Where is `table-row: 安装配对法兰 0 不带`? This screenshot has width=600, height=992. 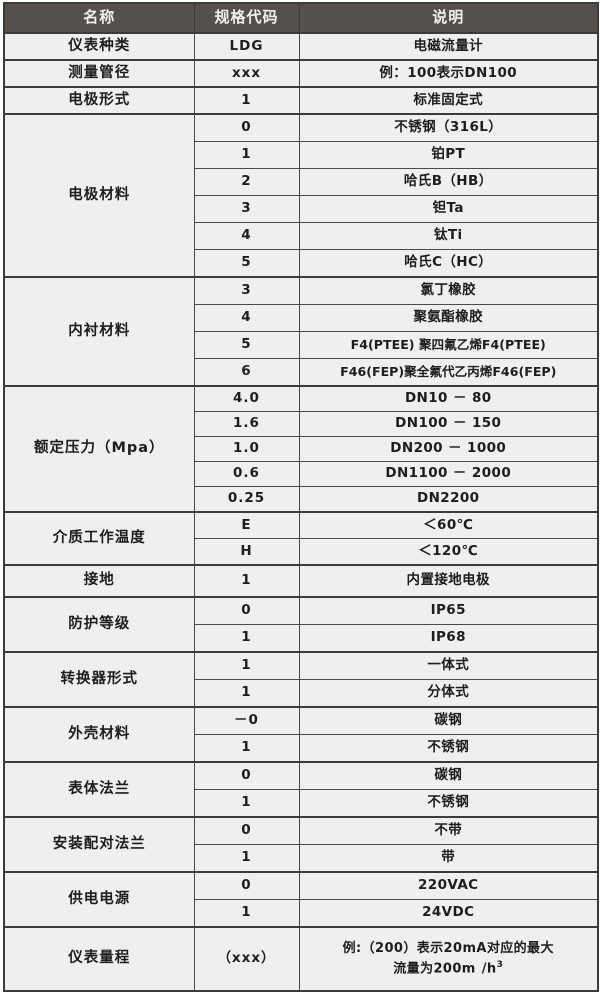
table-row: 安装配对法兰 0 不带 is located at coordinates (301, 844).